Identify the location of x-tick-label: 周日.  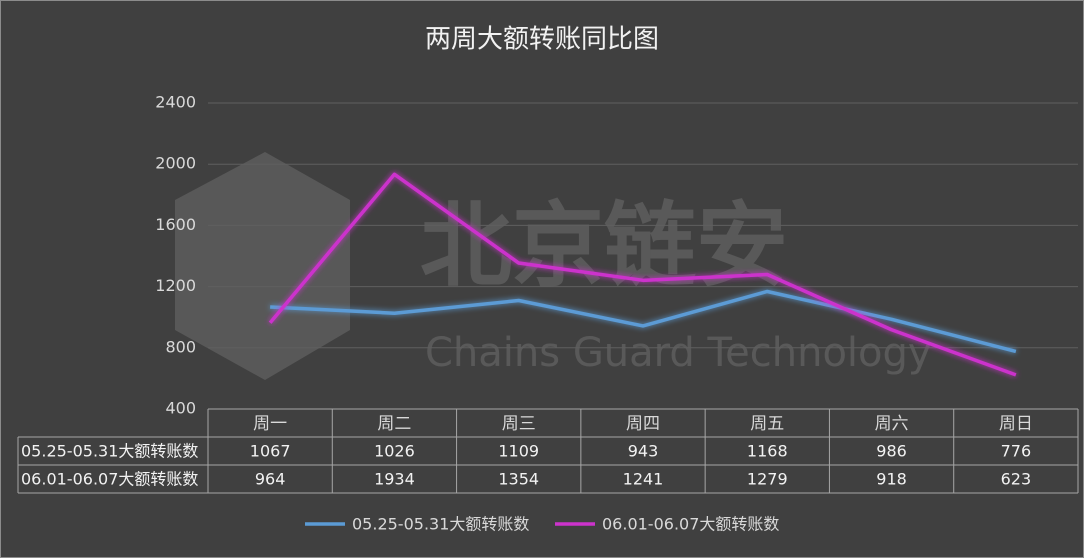
(1016, 424).